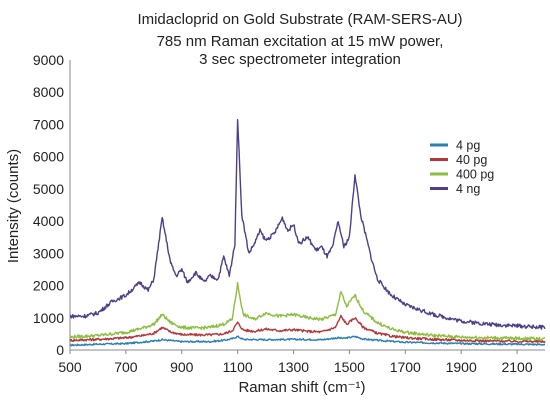 This screenshot has width=550, height=401. What do you see at coordinates (300, 41) in the screenshot?
I see `chart-subtitle-line1: 785 nm Raman excitation at 15 mW power,` at bounding box center [300, 41].